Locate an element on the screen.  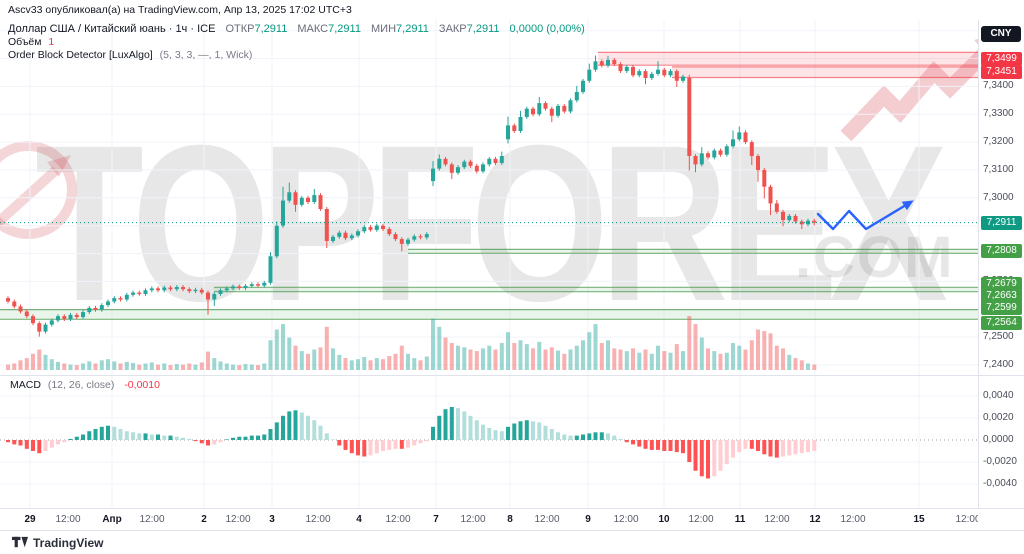
time-axis-label: 4 is located at coordinates (359, 519).